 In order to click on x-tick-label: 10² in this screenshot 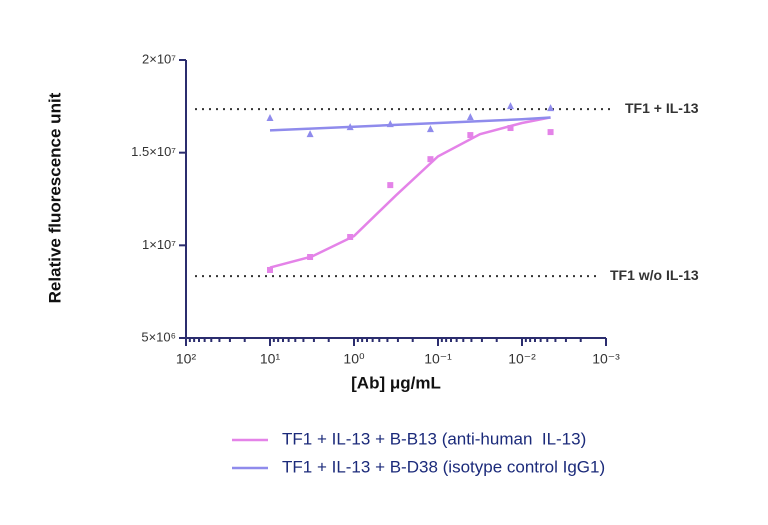, I will do `click(186, 359)`.